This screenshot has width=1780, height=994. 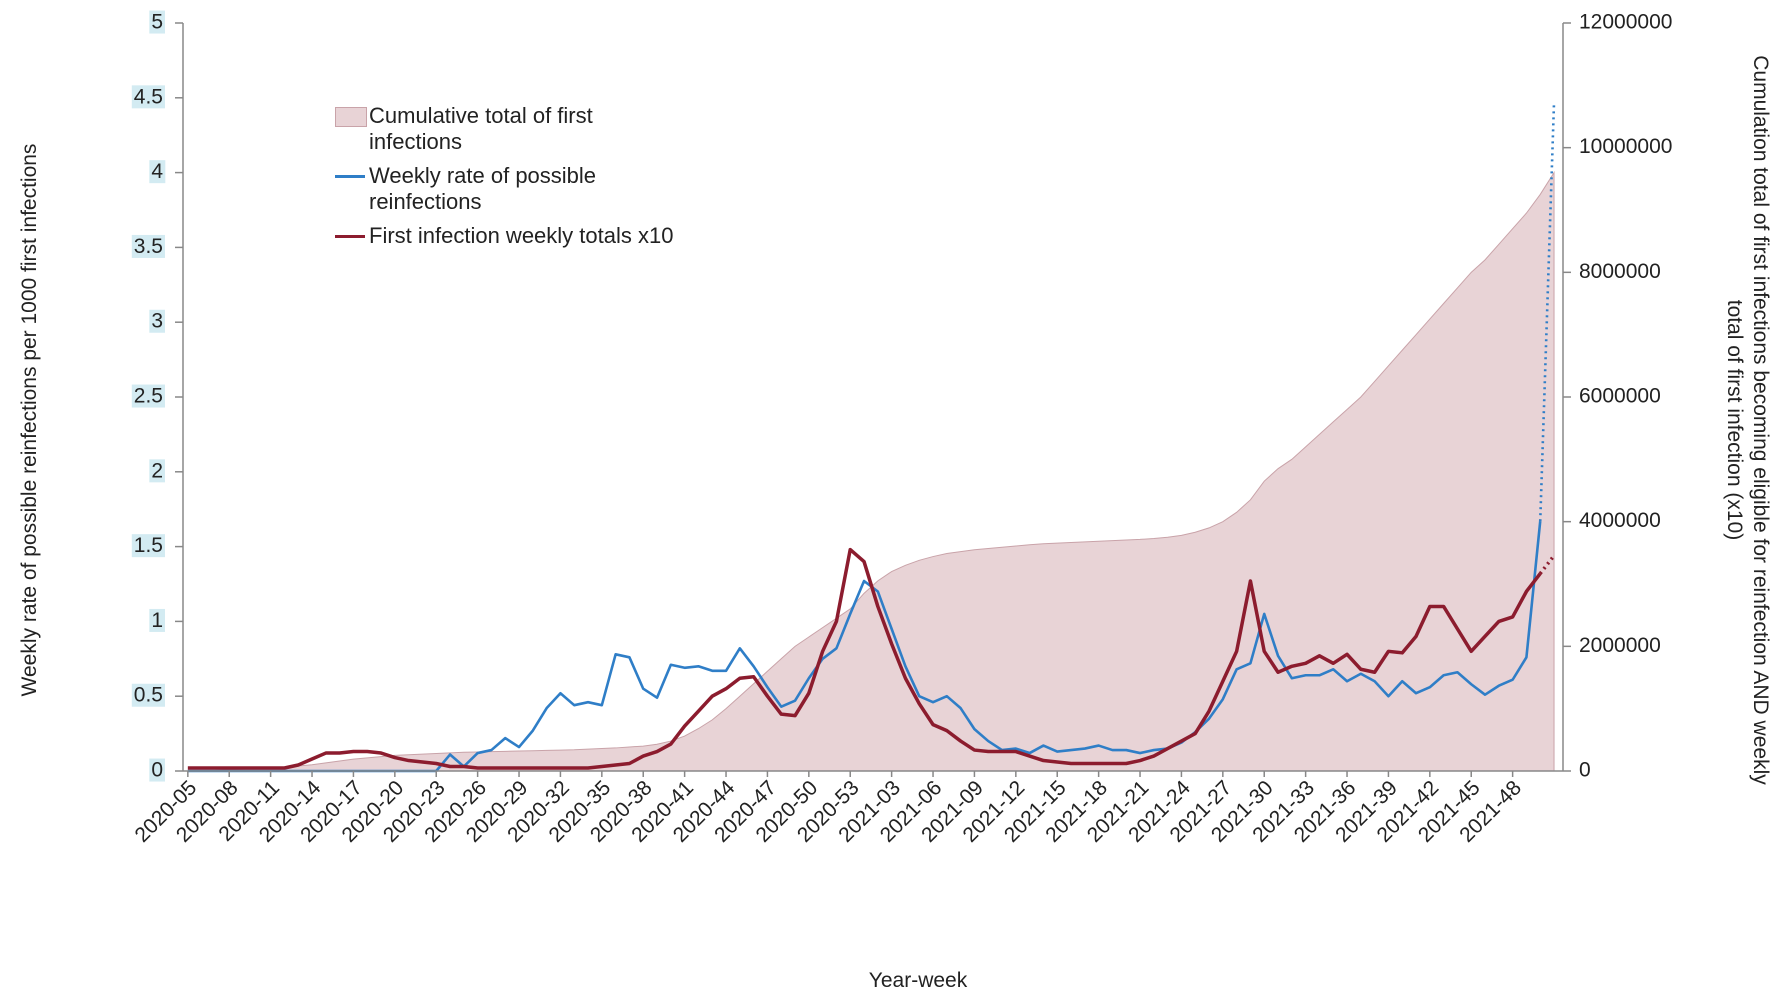 I want to click on y2-tick-label: 12000000, so click(x=1625, y=22).